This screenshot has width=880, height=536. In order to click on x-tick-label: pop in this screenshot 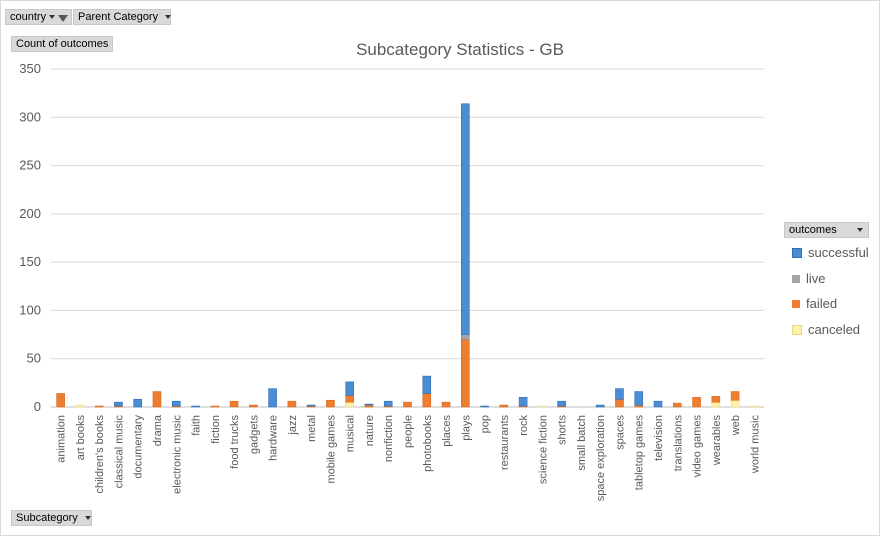, I will do `click(486, 424)`.